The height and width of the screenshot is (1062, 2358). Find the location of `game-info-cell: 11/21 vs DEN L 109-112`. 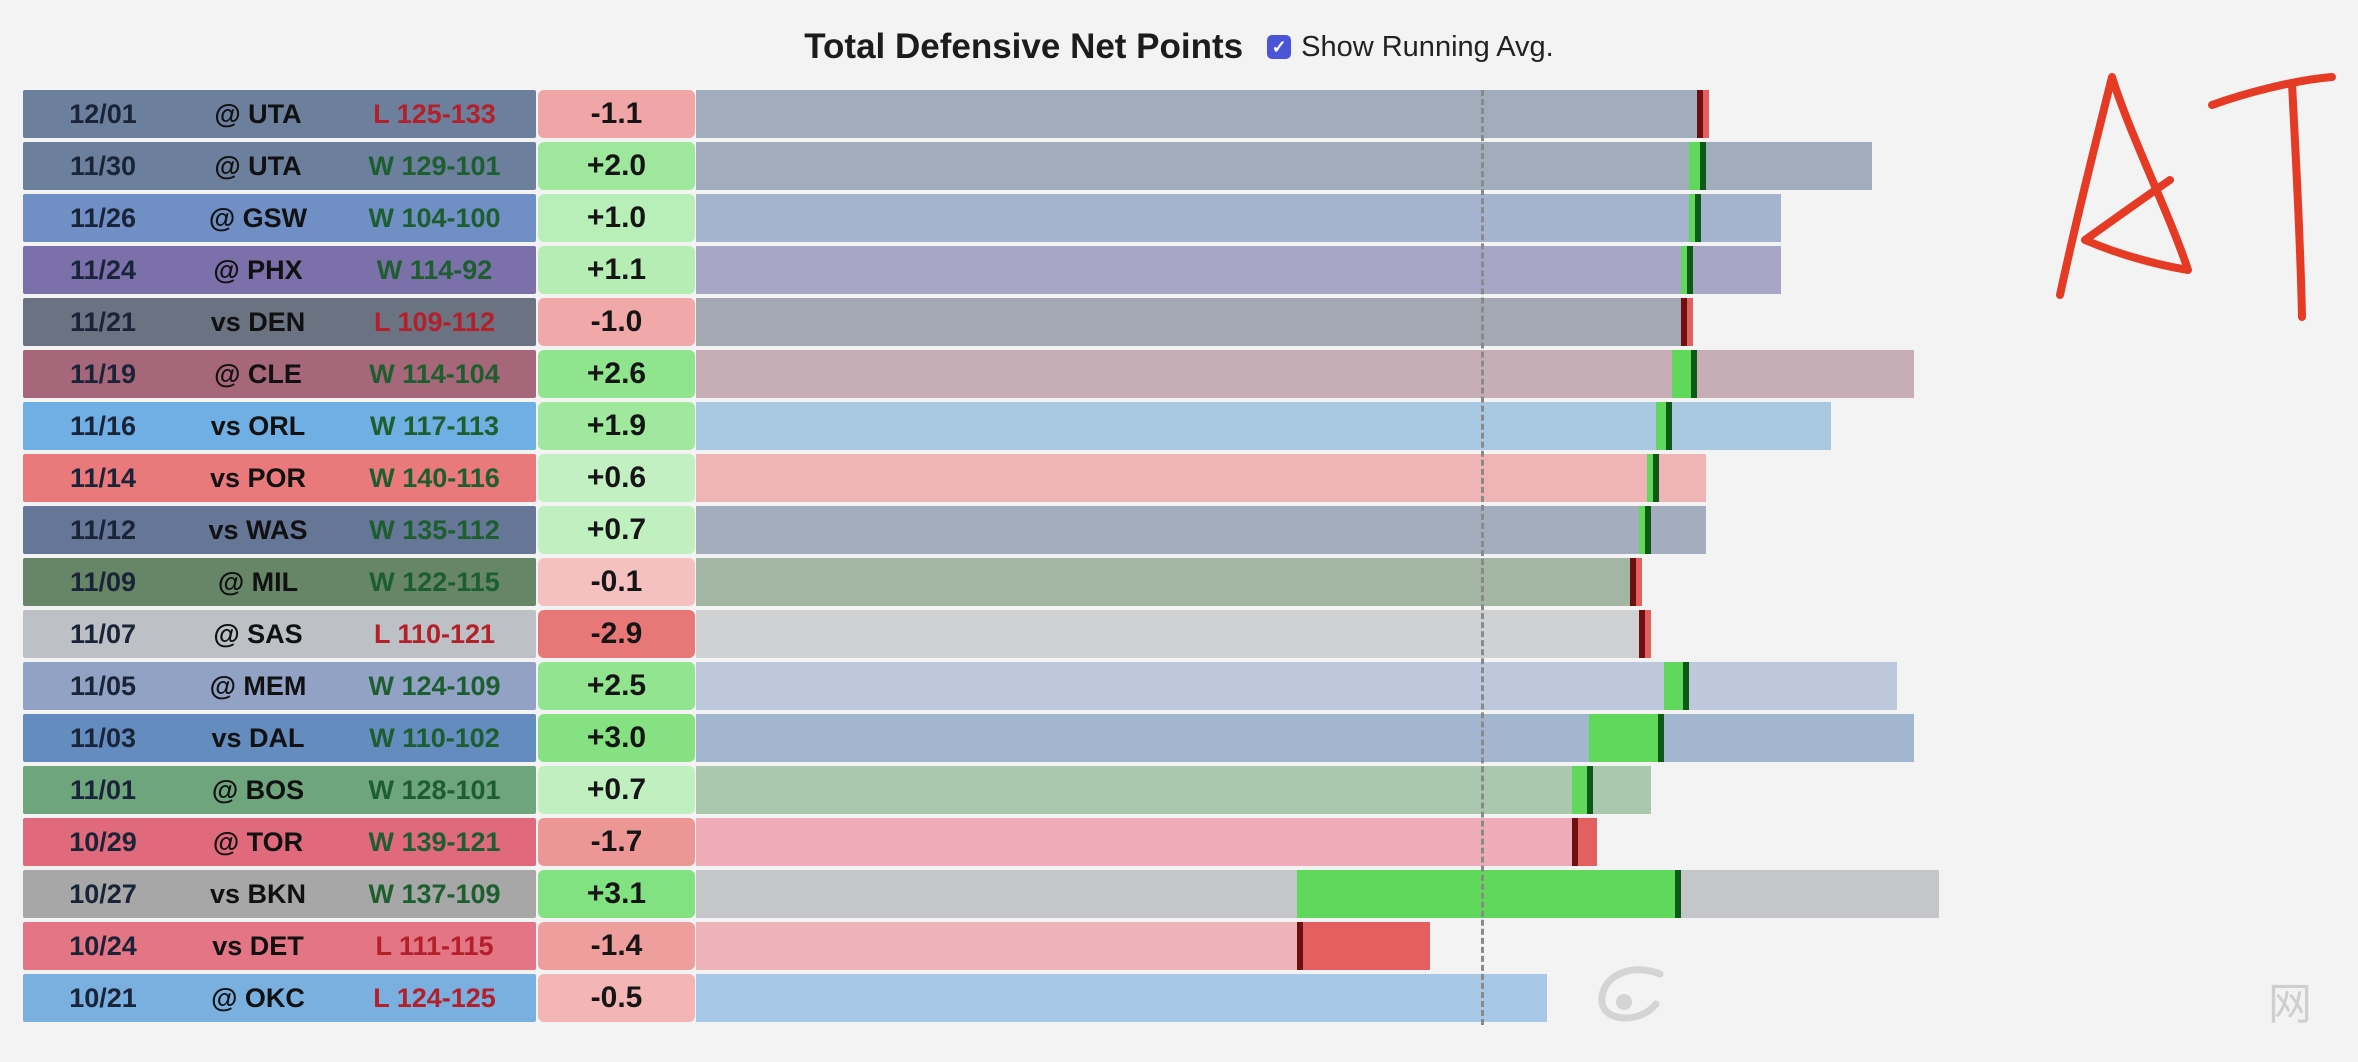

game-info-cell: 11/21 vs DEN L 109-112 is located at coordinates (279, 322).